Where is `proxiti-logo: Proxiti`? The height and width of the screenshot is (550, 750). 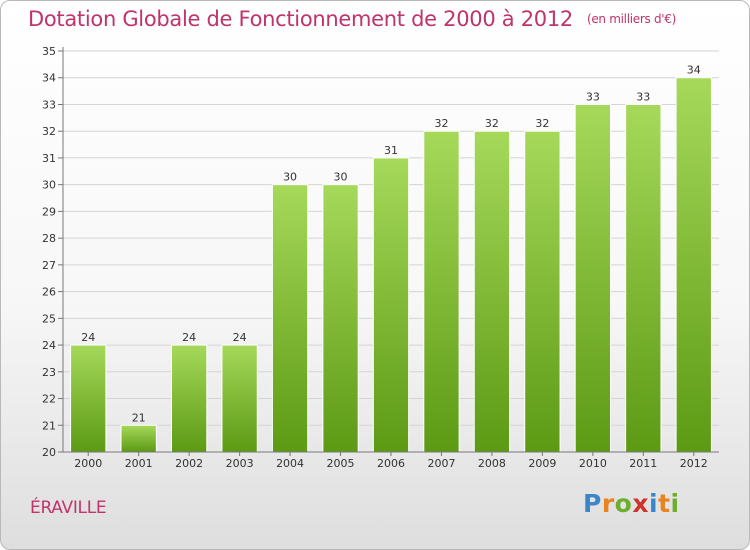 proxiti-logo: Proxiti is located at coordinates (631, 503).